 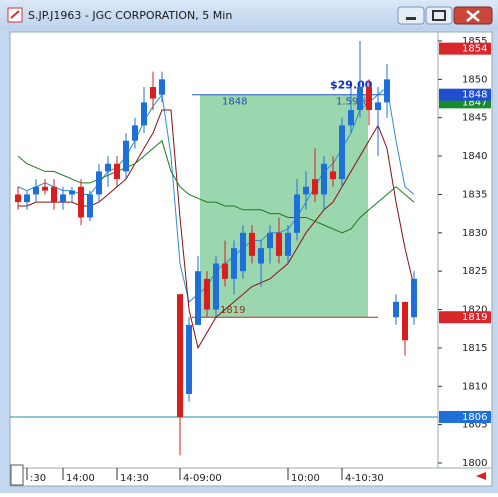 What do you see at coordinates (474, 310) in the screenshot?
I see `y-tick-label: 1820` at bounding box center [474, 310].